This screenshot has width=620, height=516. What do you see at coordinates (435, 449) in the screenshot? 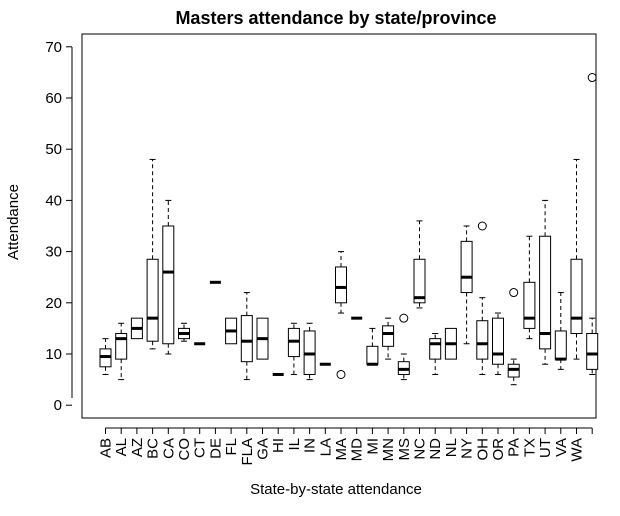
I see `x-tick-label: ND` at bounding box center [435, 449].